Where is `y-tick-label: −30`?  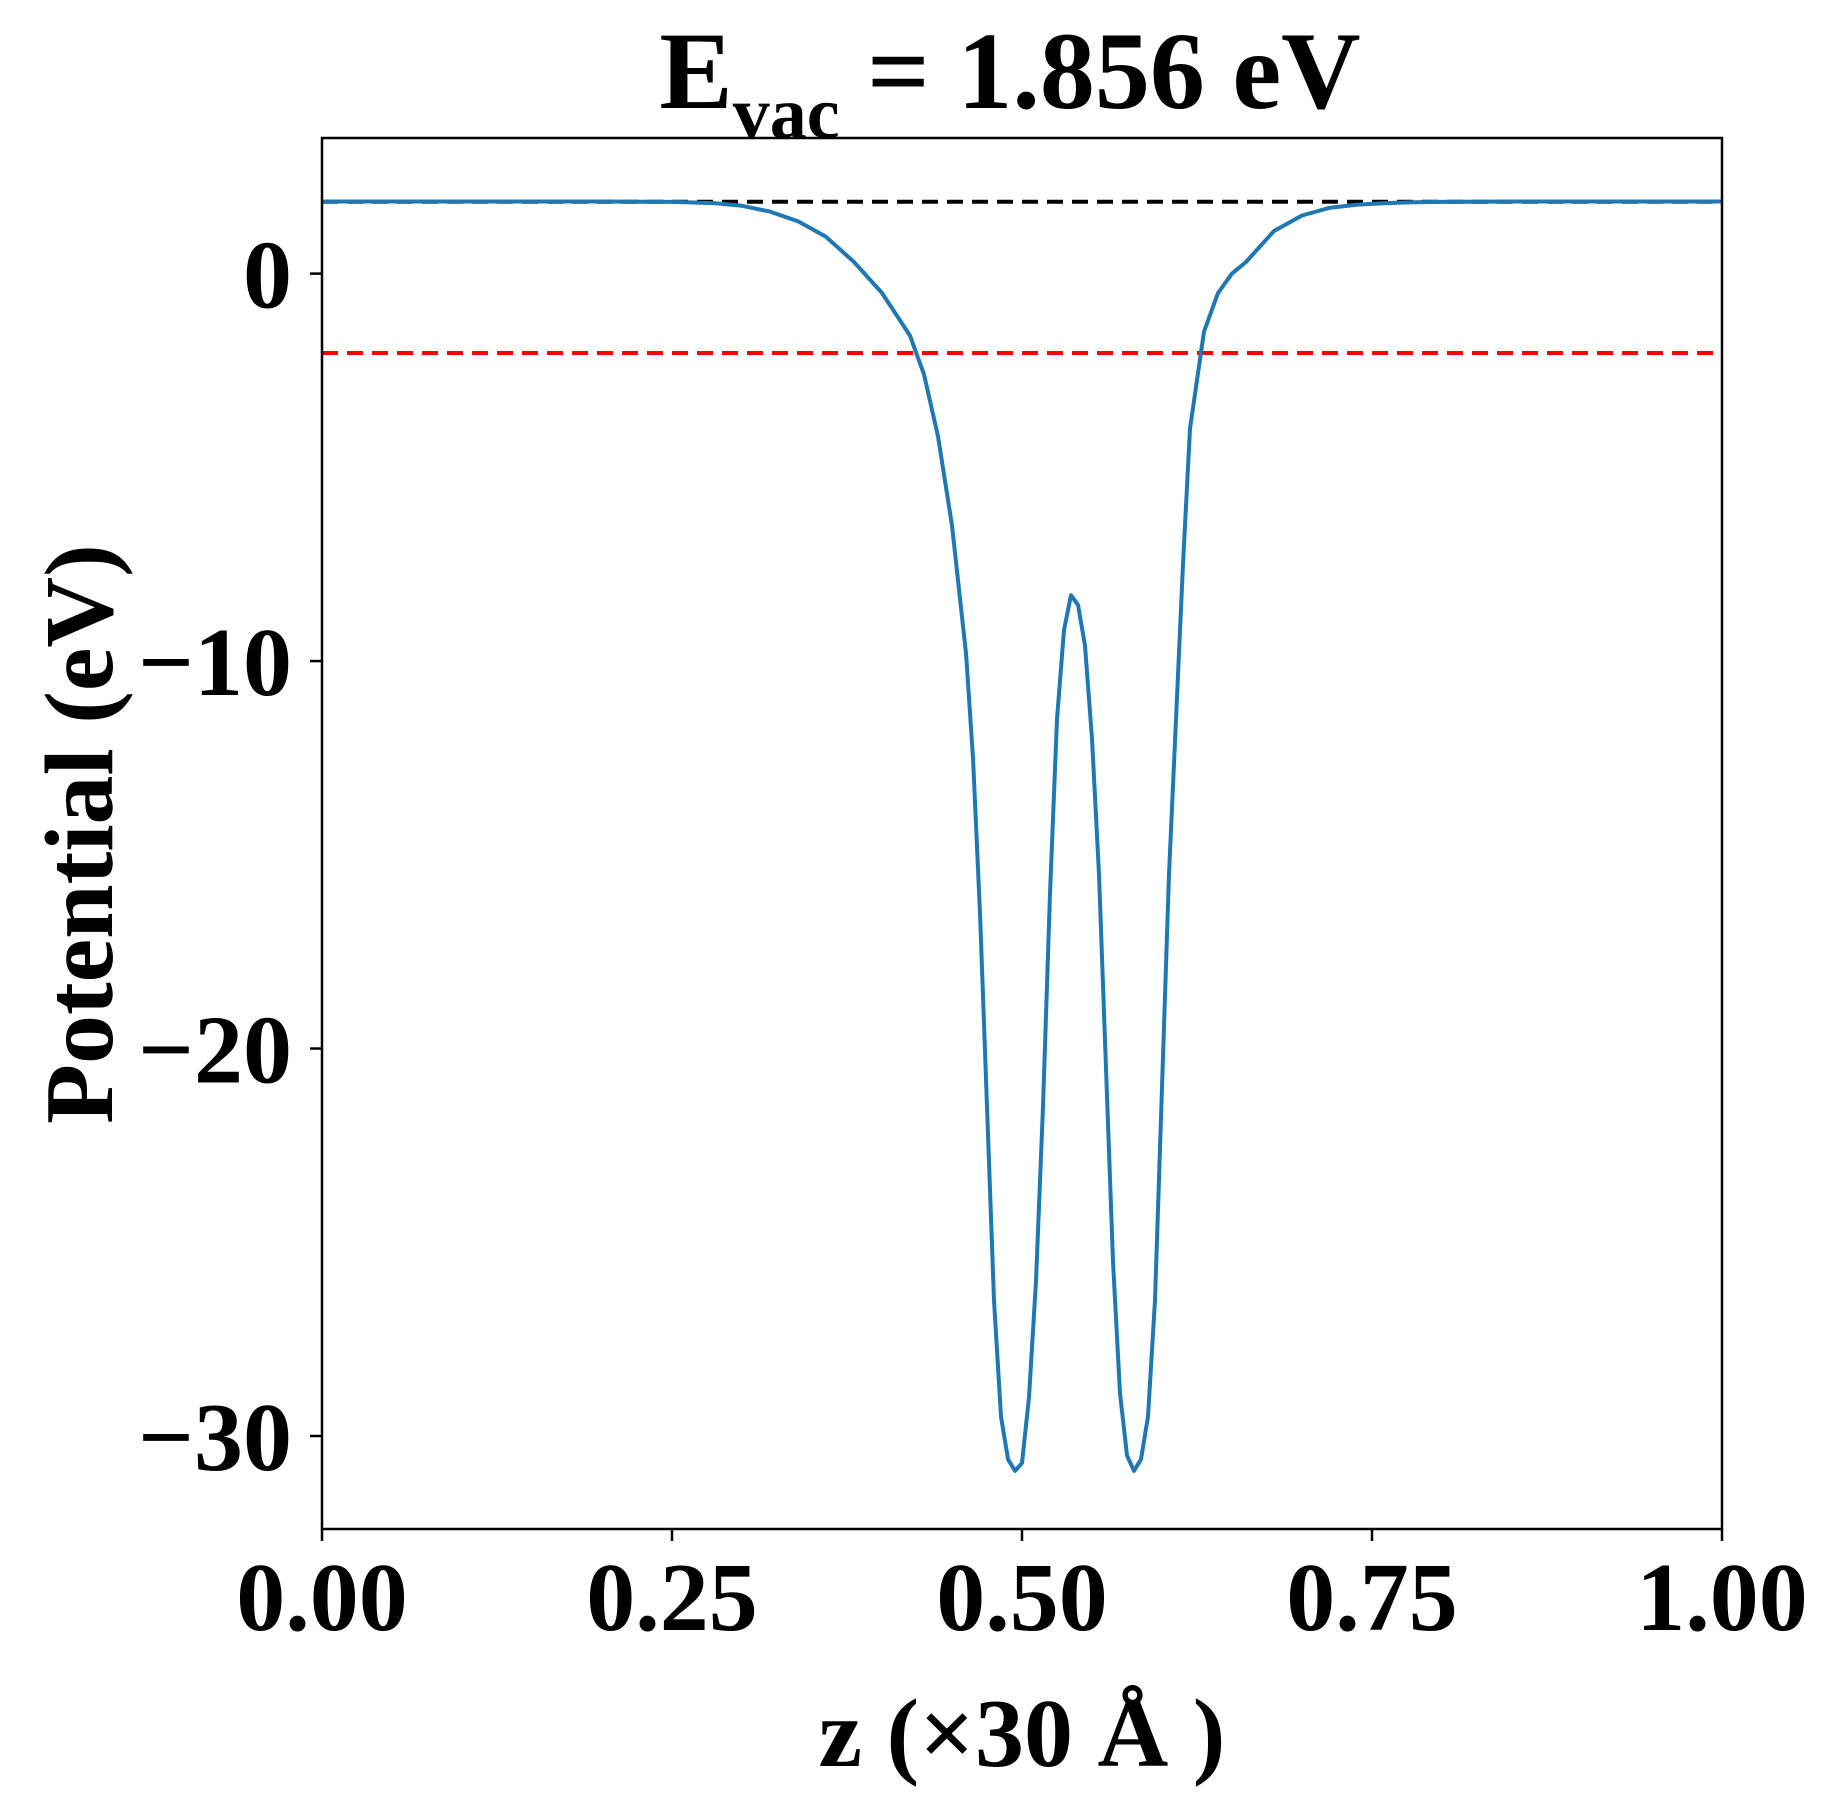 y-tick-label: −30 is located at coordinates (215, 1438).